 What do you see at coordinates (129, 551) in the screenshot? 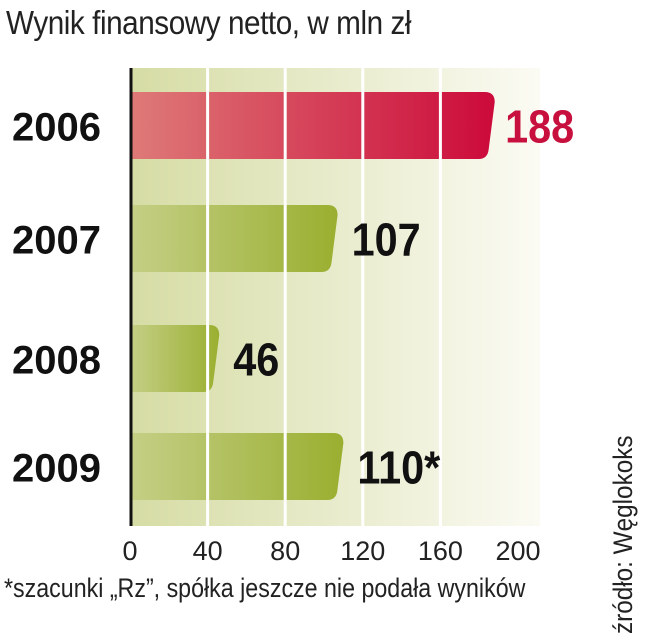
I see `x-tick-label: 0` at bounding box center [129, 551].